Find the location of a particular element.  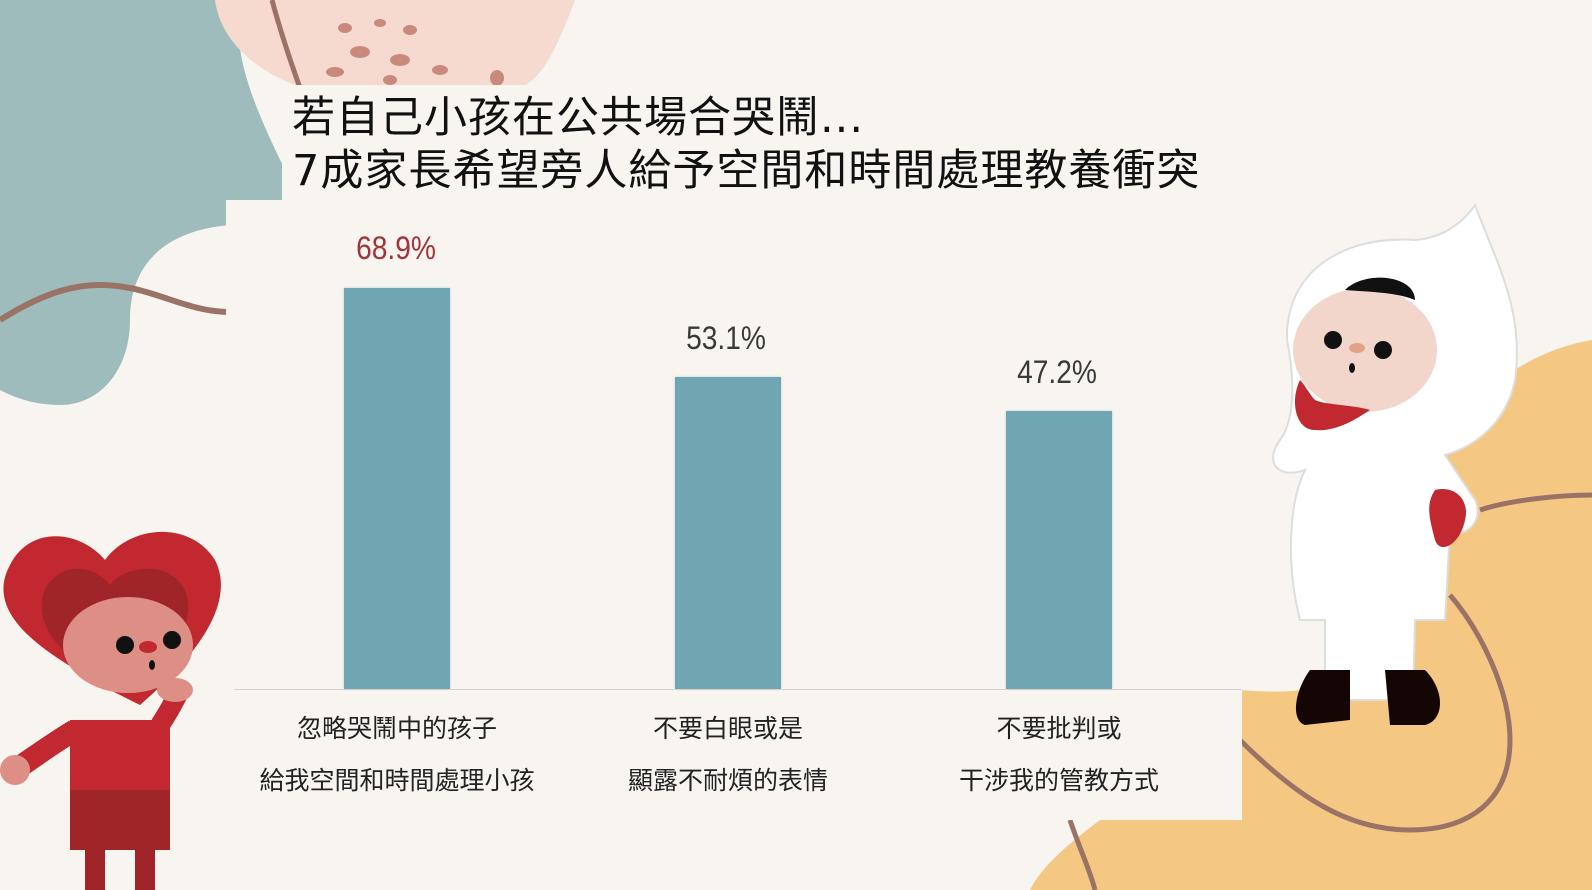

chart-title: 若自己小孩在公共場合哭鬧... 7成家長希望旁人給予空間和時間處理教養衝突 is located at coordinates (782, 142).